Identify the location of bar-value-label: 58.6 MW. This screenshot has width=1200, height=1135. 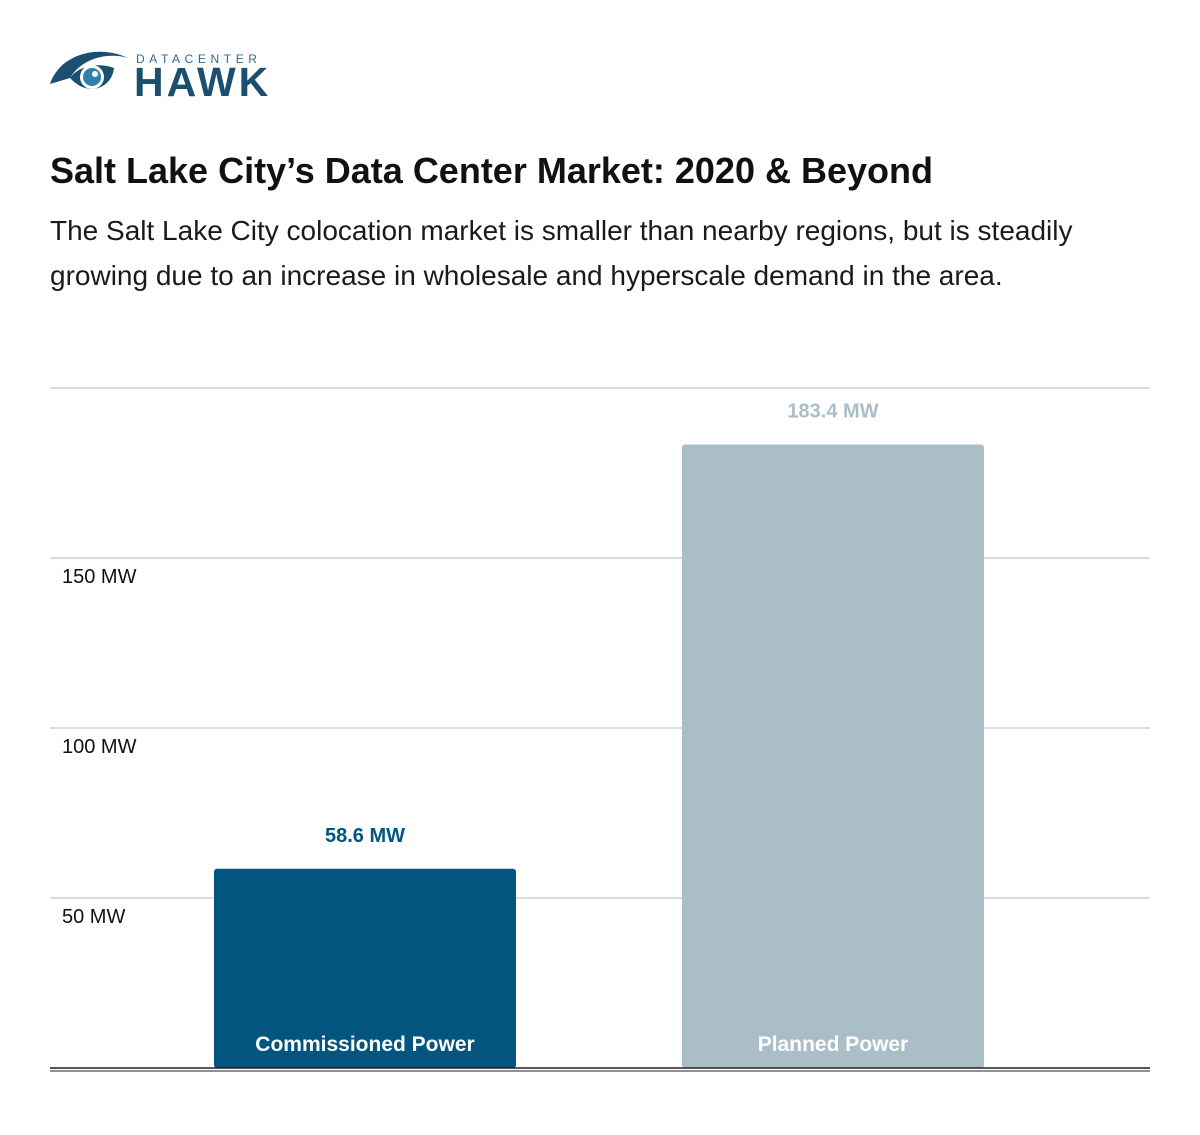
(365, 836).